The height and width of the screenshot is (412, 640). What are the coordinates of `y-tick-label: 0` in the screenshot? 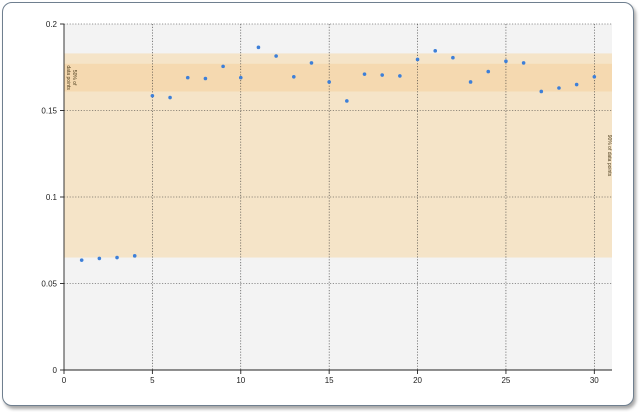 It's located at (55, 370).